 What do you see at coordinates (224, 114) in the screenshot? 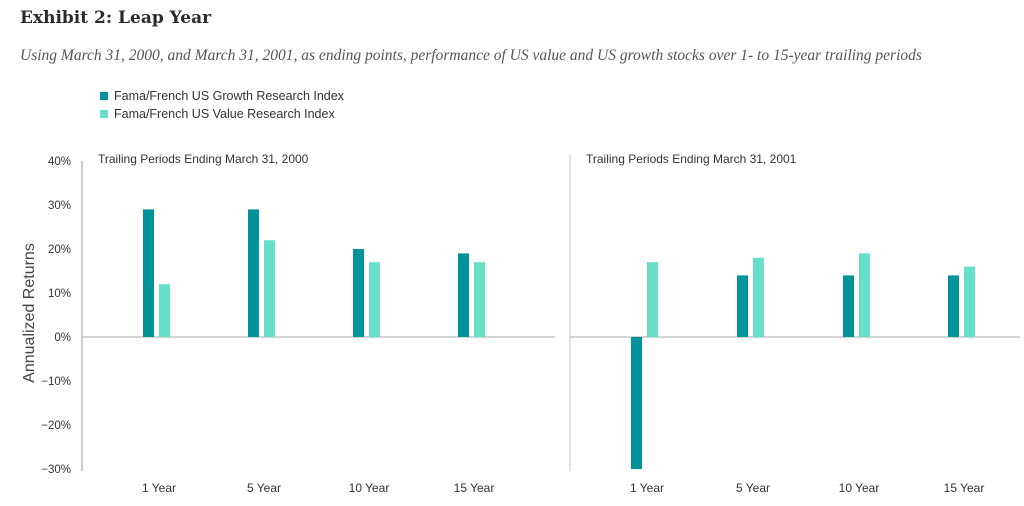
I see `legend-label-value: Fama/French US Value Research Index` at bounding box center [224, 114].